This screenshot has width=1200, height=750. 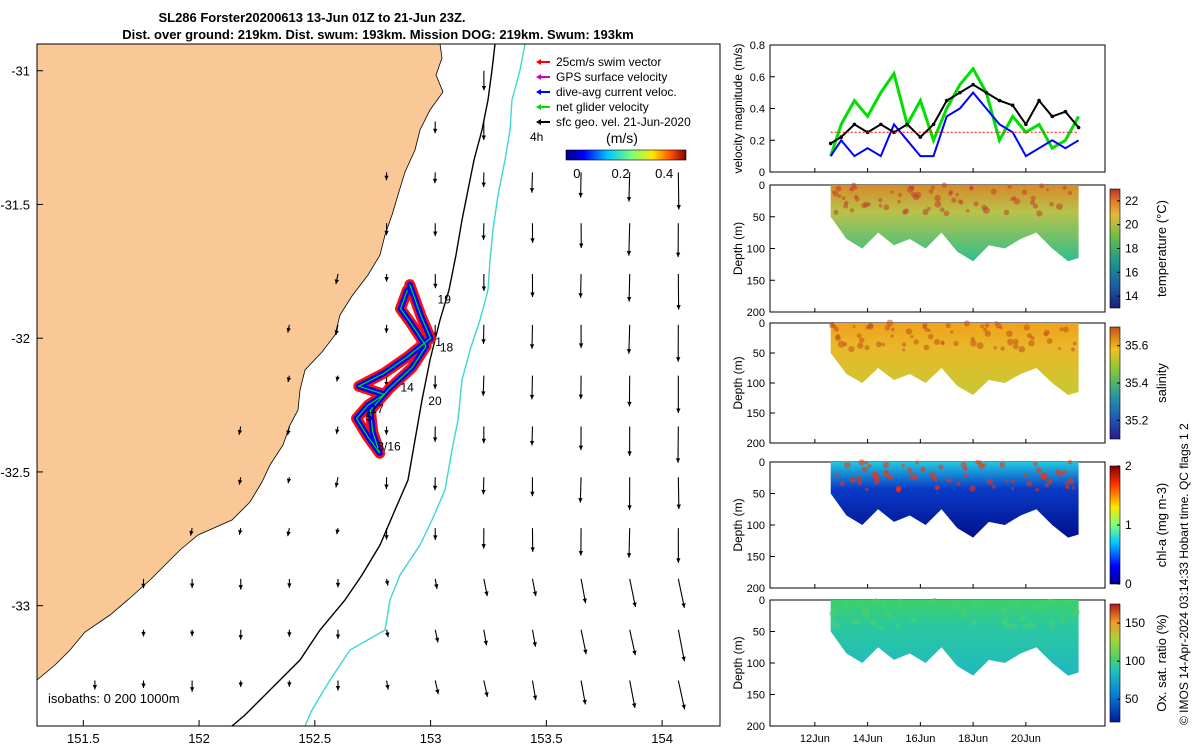 What do you see at coordinates (664, 173) in the screenshot?
I see `colorbar-tick-label: 0.4` at bounding box center [664, 173].